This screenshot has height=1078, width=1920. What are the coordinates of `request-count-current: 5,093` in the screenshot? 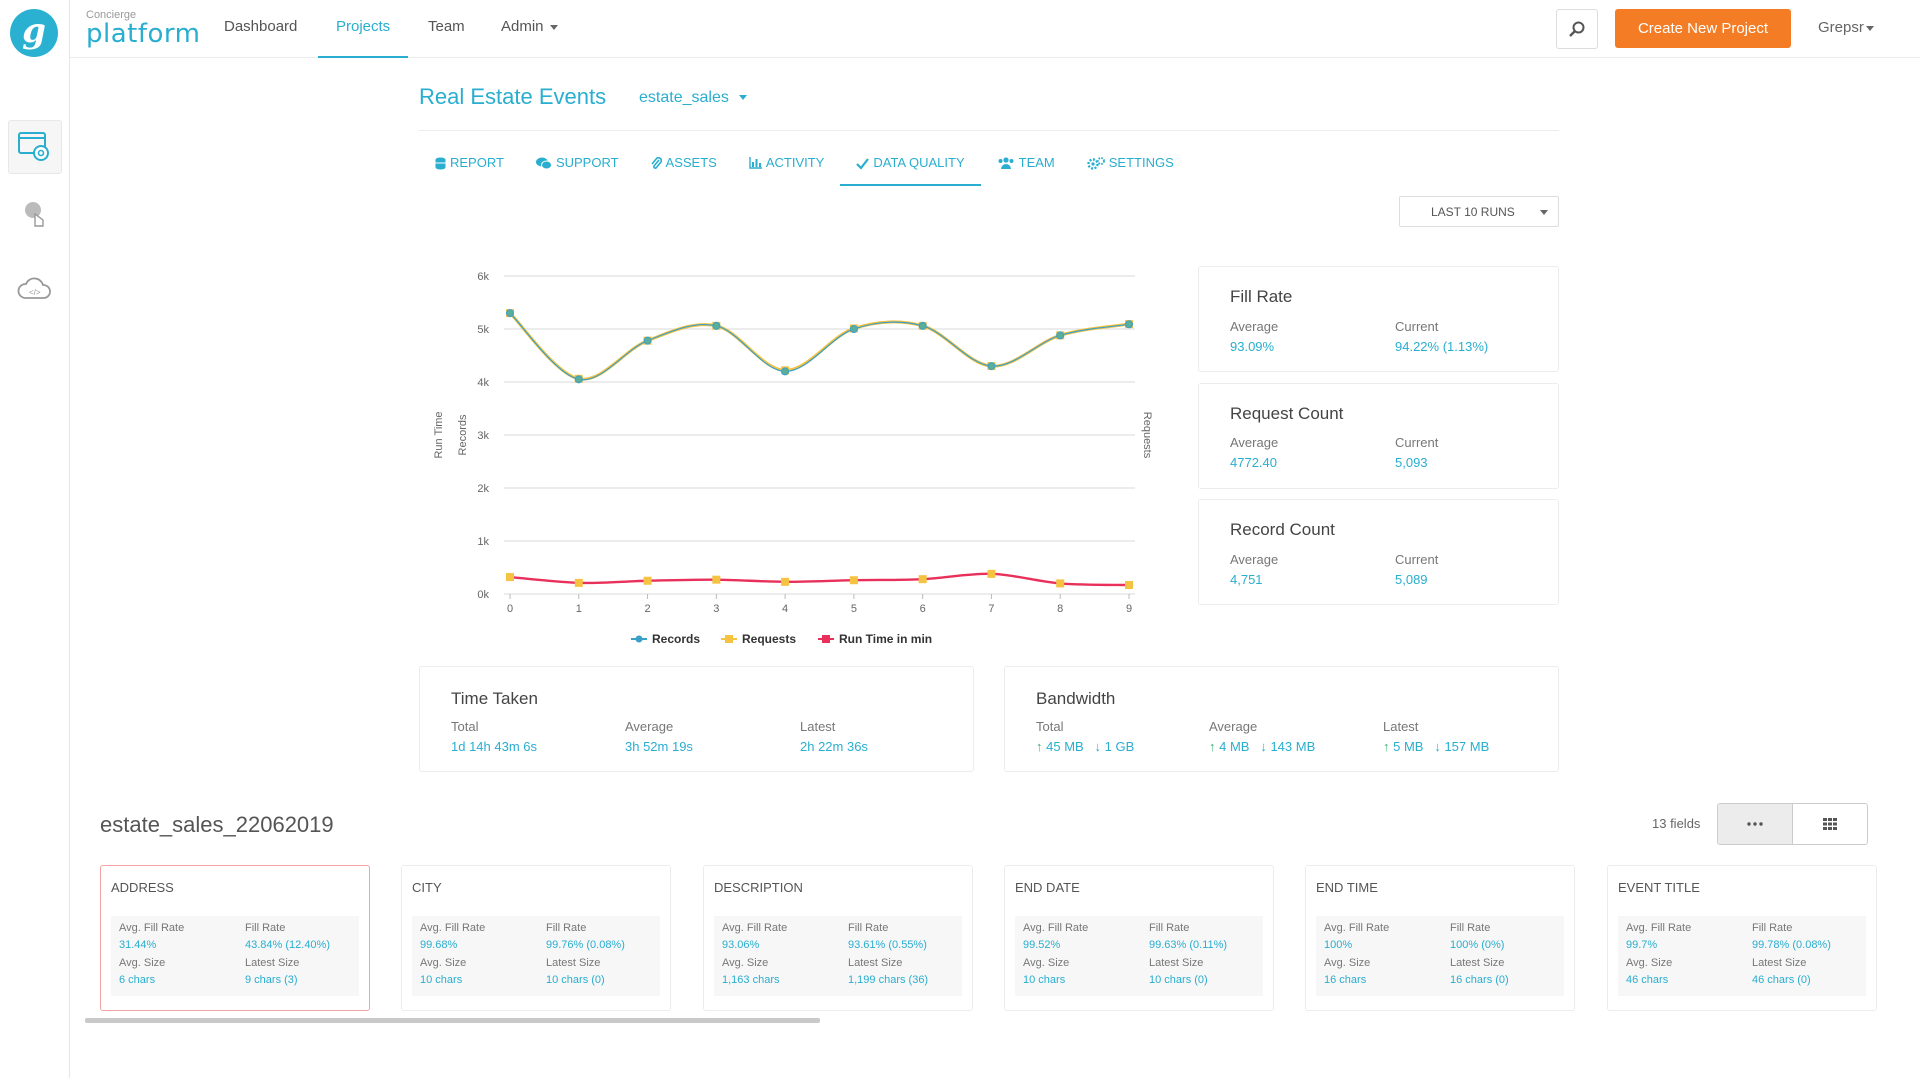 It's located at (1411, 462).